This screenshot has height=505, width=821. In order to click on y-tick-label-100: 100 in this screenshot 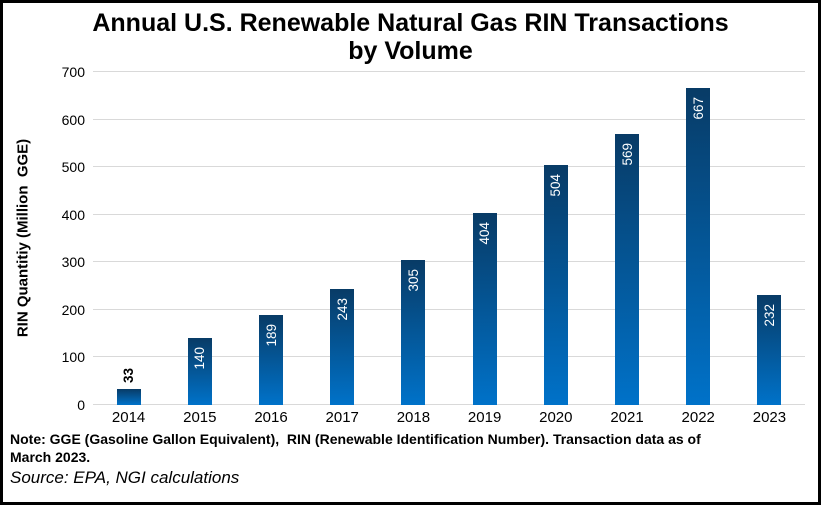, I will do `click(73, 357)`.